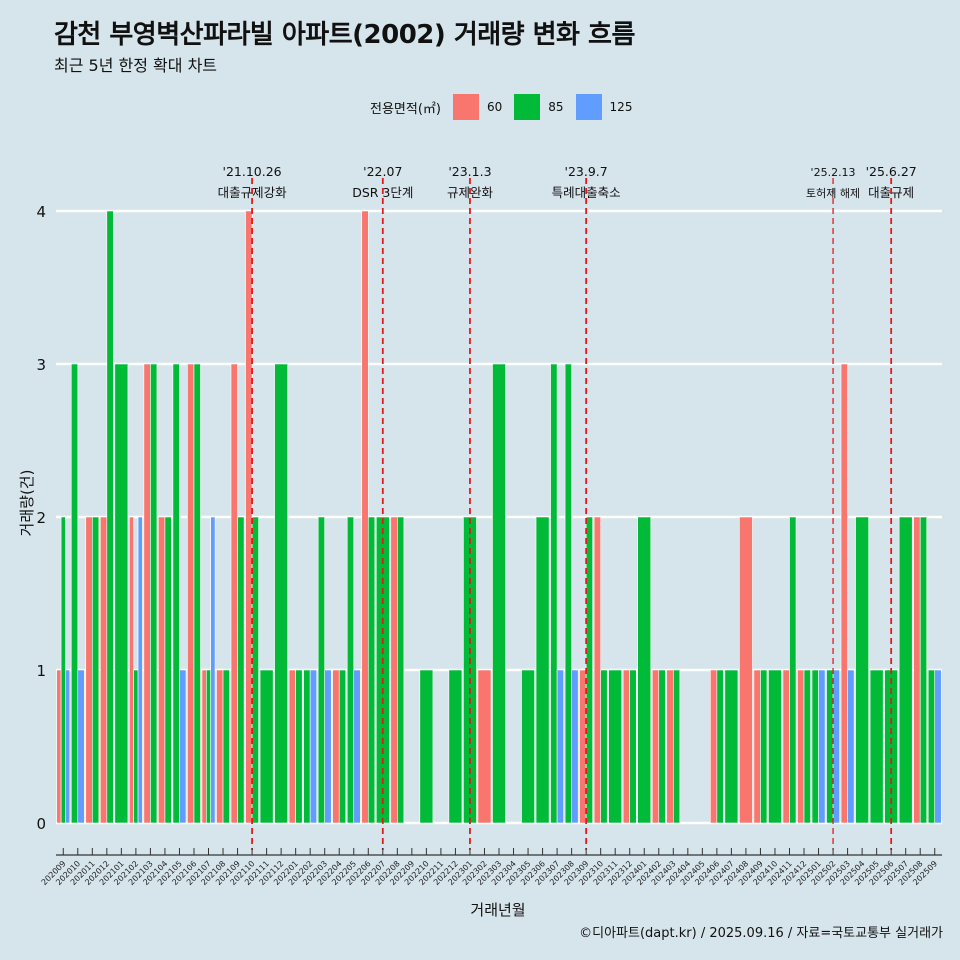  I want to click on page-title: 감천 부영벽산파라빌 아파트(2002) 거래량 변화 흐름, so click(344, 35).